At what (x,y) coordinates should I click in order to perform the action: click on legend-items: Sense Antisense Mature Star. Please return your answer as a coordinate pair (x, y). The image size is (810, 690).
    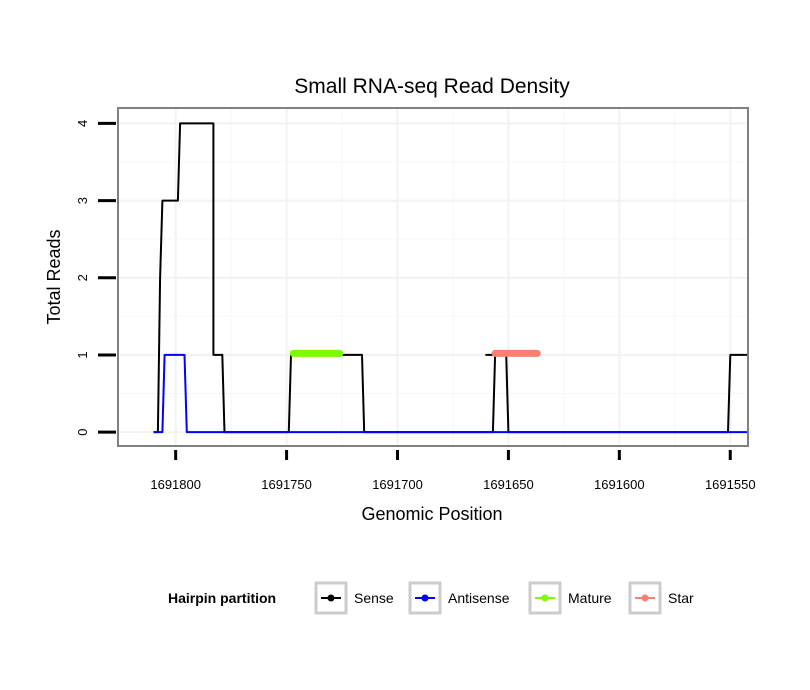
    Looking at the image, I should click on (504, 598).